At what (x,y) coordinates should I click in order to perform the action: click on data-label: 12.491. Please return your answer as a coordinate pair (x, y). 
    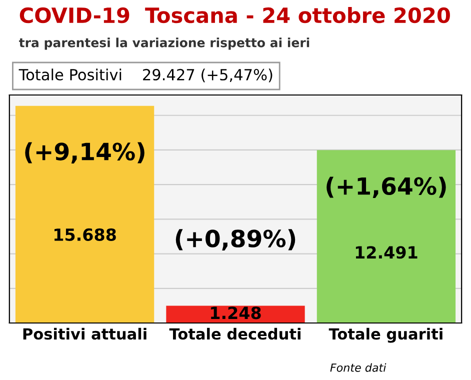
    Looking at the image, I should click on (387, 252).